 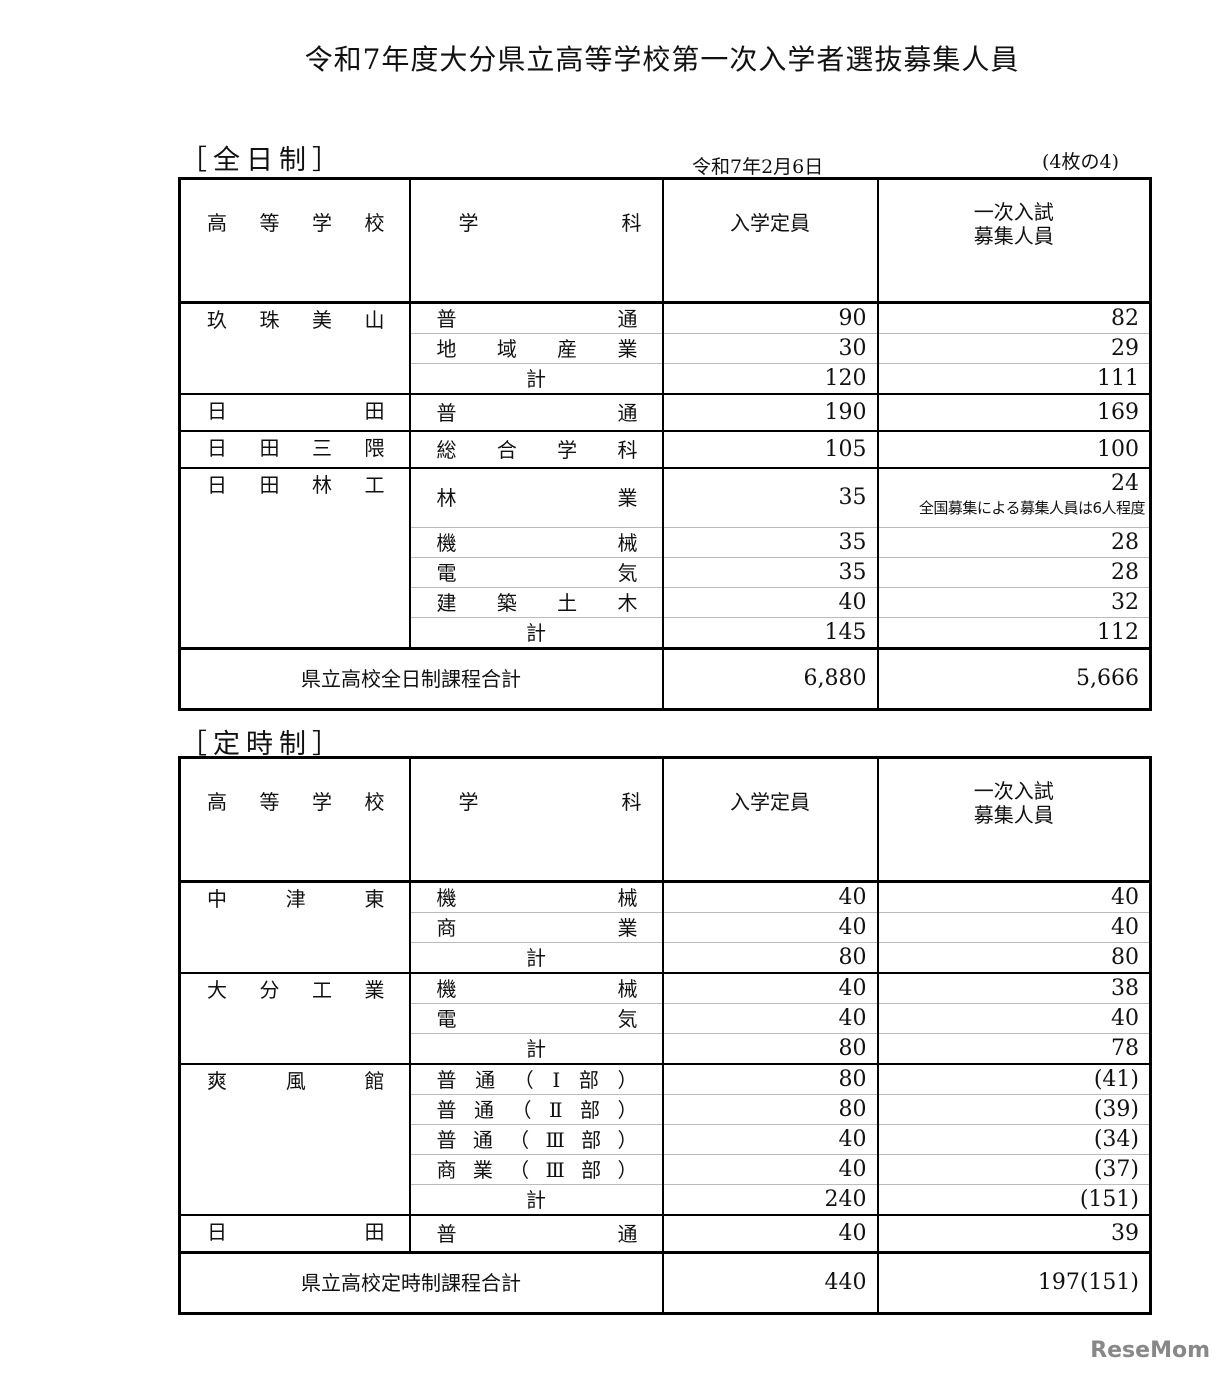 I want to click on school-name: 中津東, so click(x=294, y=927).